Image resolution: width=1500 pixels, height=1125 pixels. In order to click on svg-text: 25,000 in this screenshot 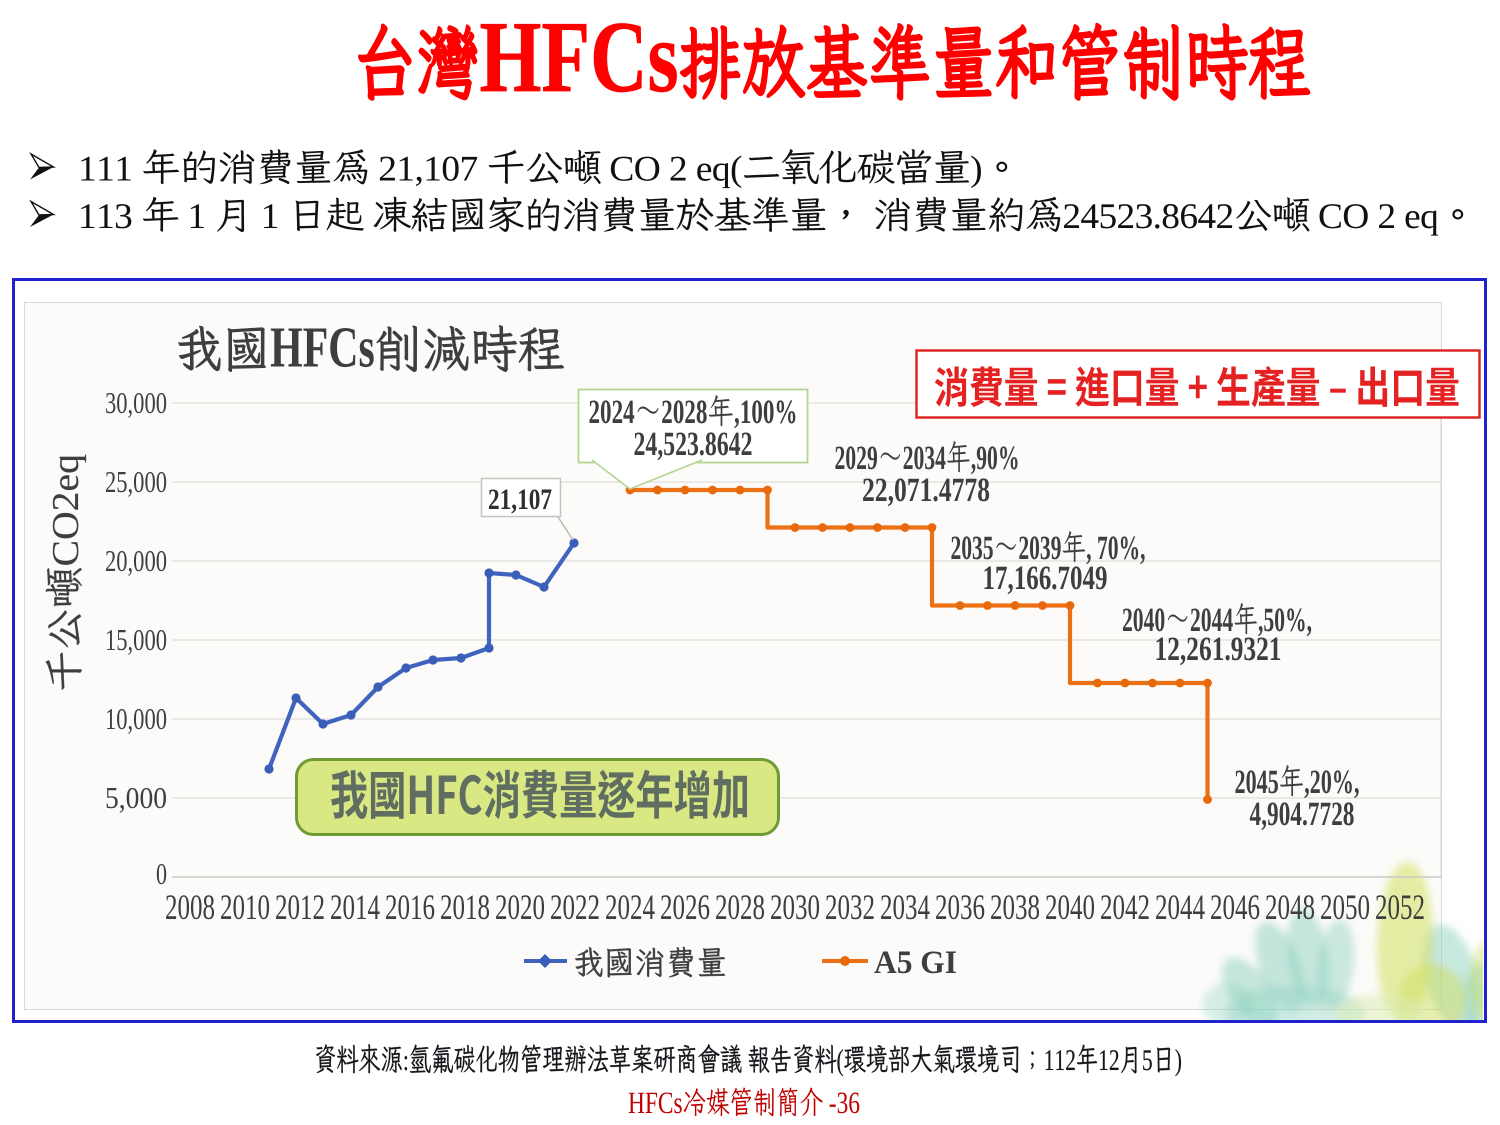, I will do `click(136, 481)`.